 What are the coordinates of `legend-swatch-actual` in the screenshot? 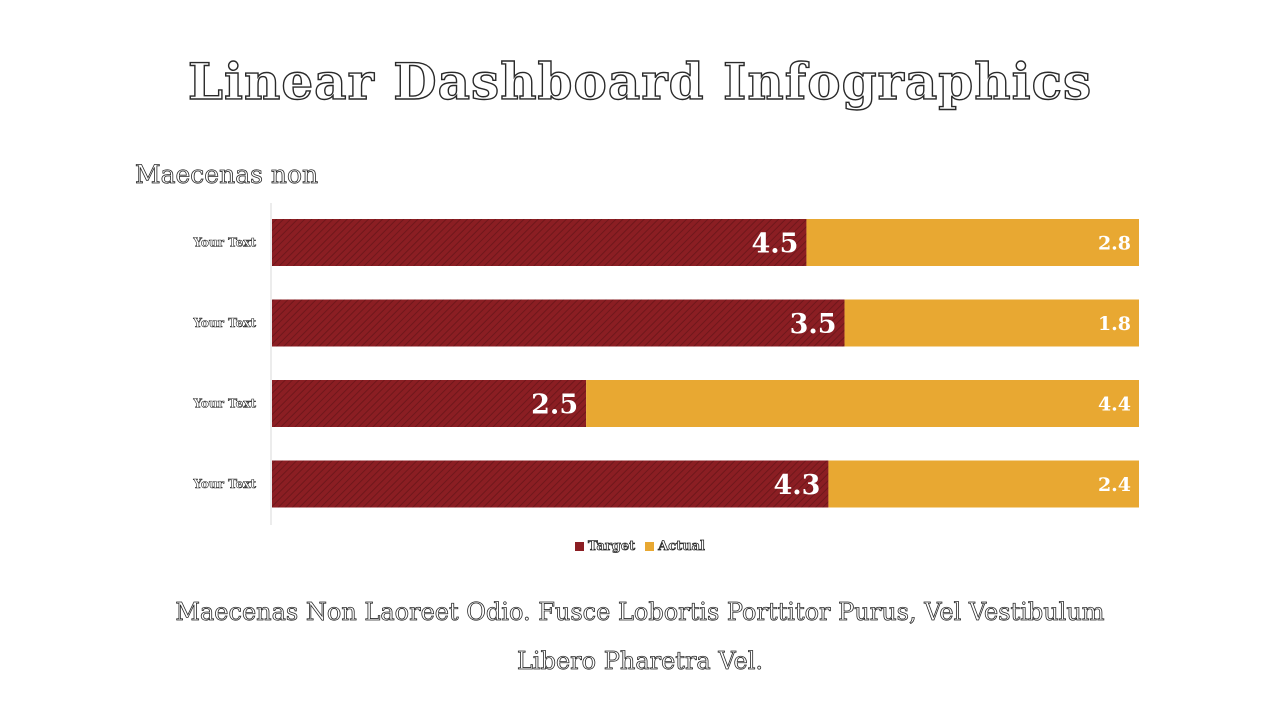 It's located at (650, 546).